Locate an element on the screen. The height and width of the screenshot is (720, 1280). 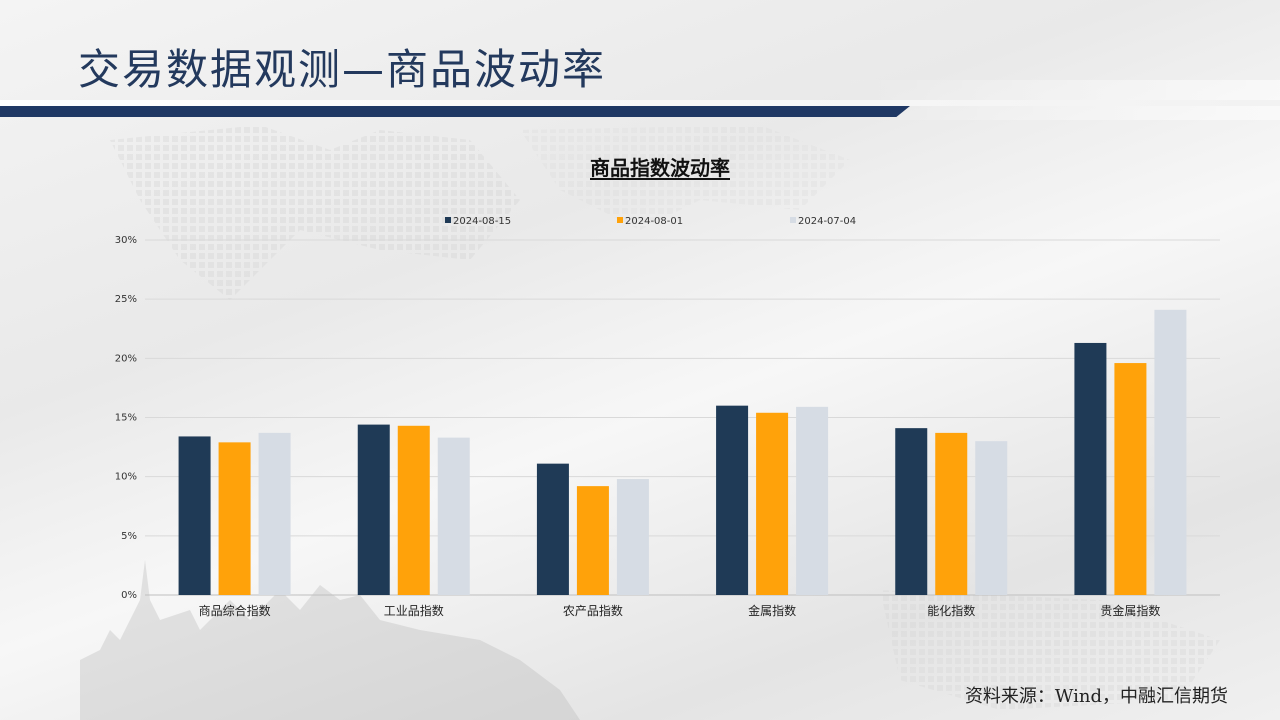
legend-label: 2024-08-15 is located at coordinates (482, 221).